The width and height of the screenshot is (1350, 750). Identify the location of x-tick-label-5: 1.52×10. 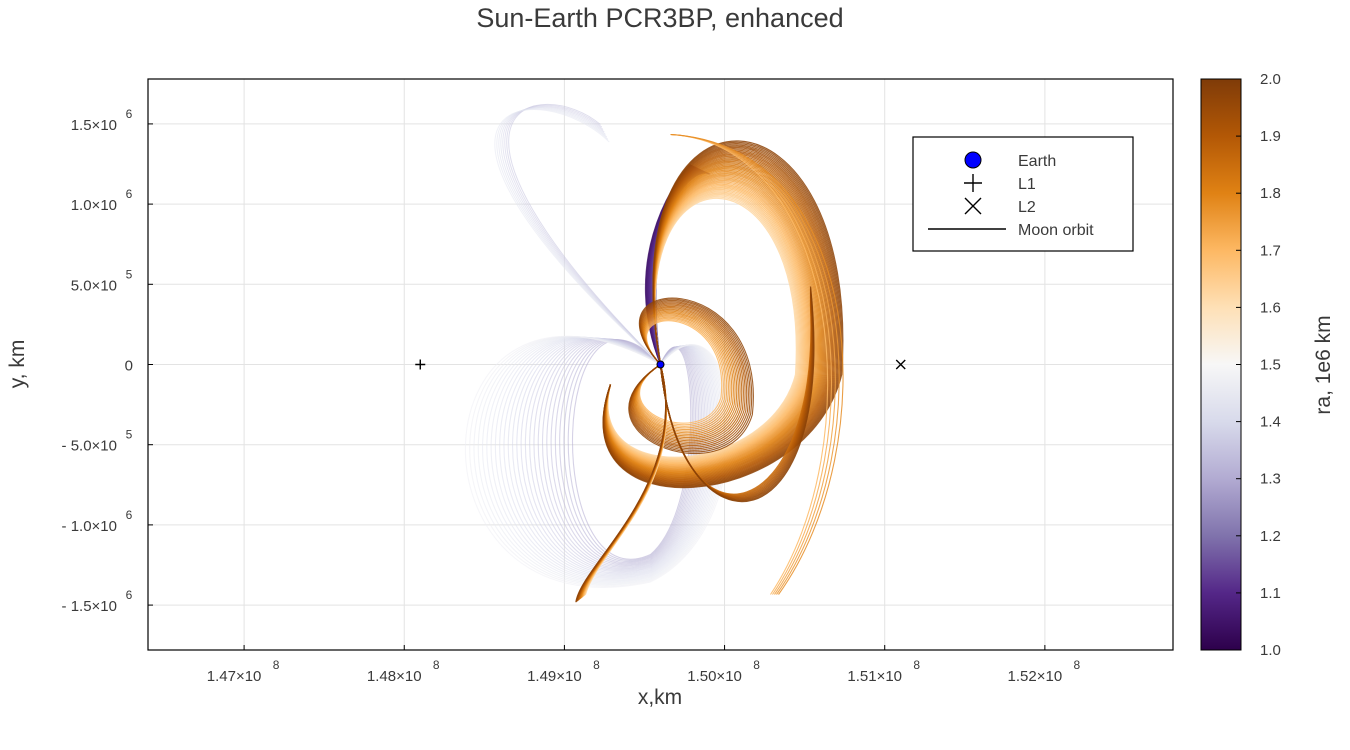
(1035, 676).